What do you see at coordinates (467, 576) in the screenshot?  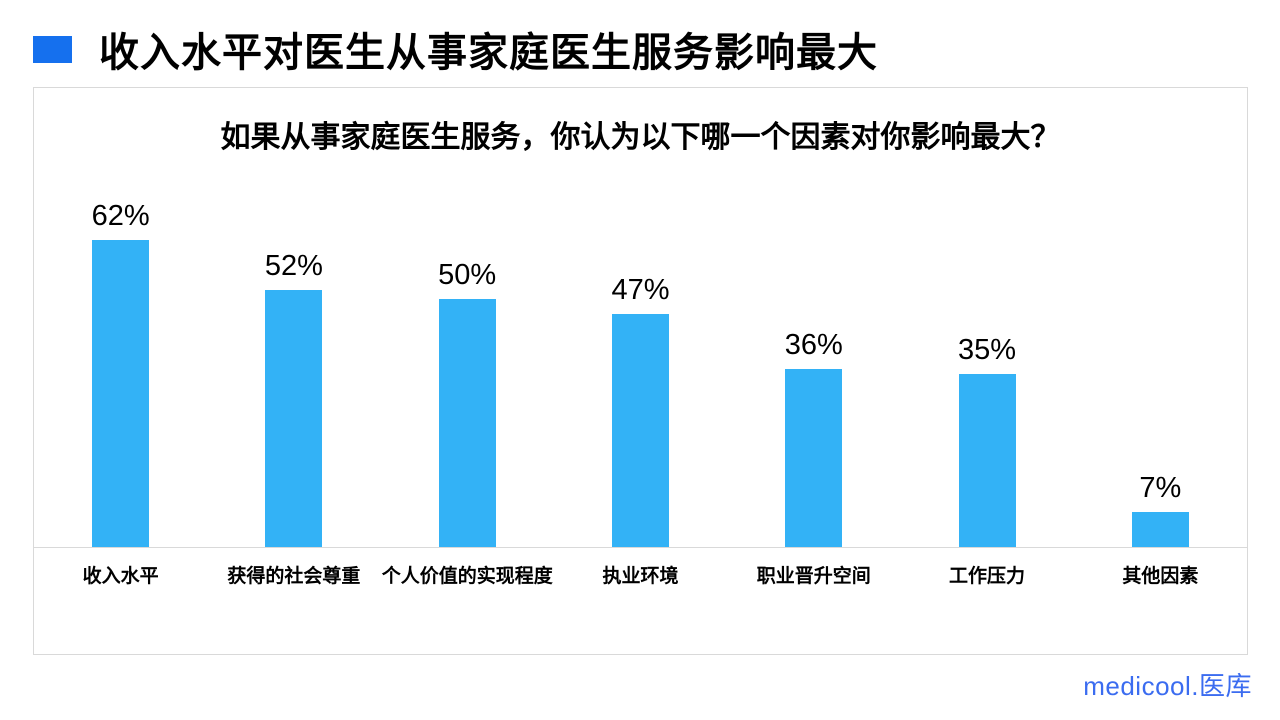 I see `category-label: 个人价值的实现程度` at bounding box center [467, 576].